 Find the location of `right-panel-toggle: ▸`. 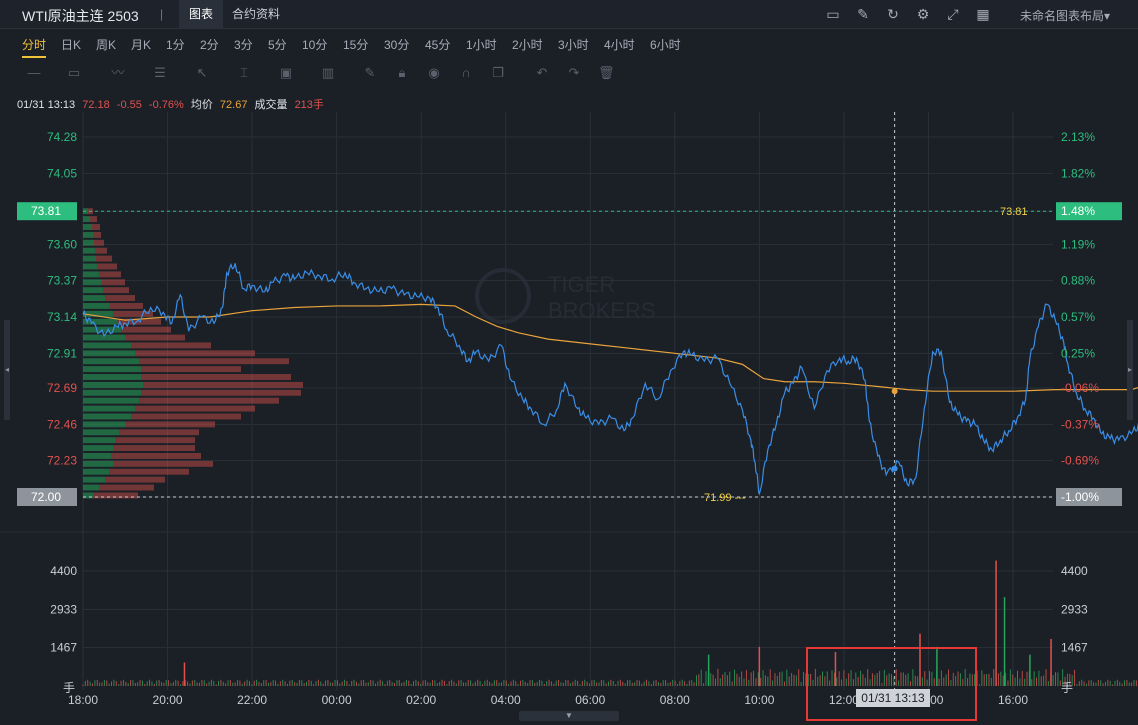

right-panel-toggle: ▸ is located at coordinates (1130, 370).